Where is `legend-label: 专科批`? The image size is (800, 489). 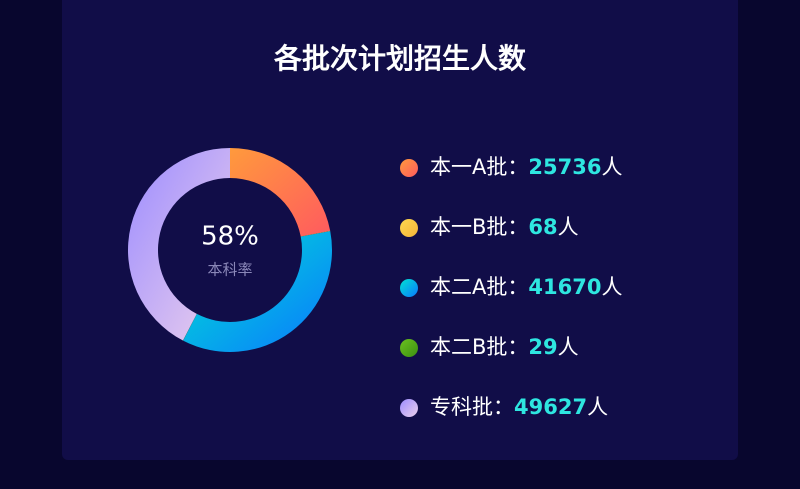 legend-label: 专科批 is located at coordinates (461, 407).